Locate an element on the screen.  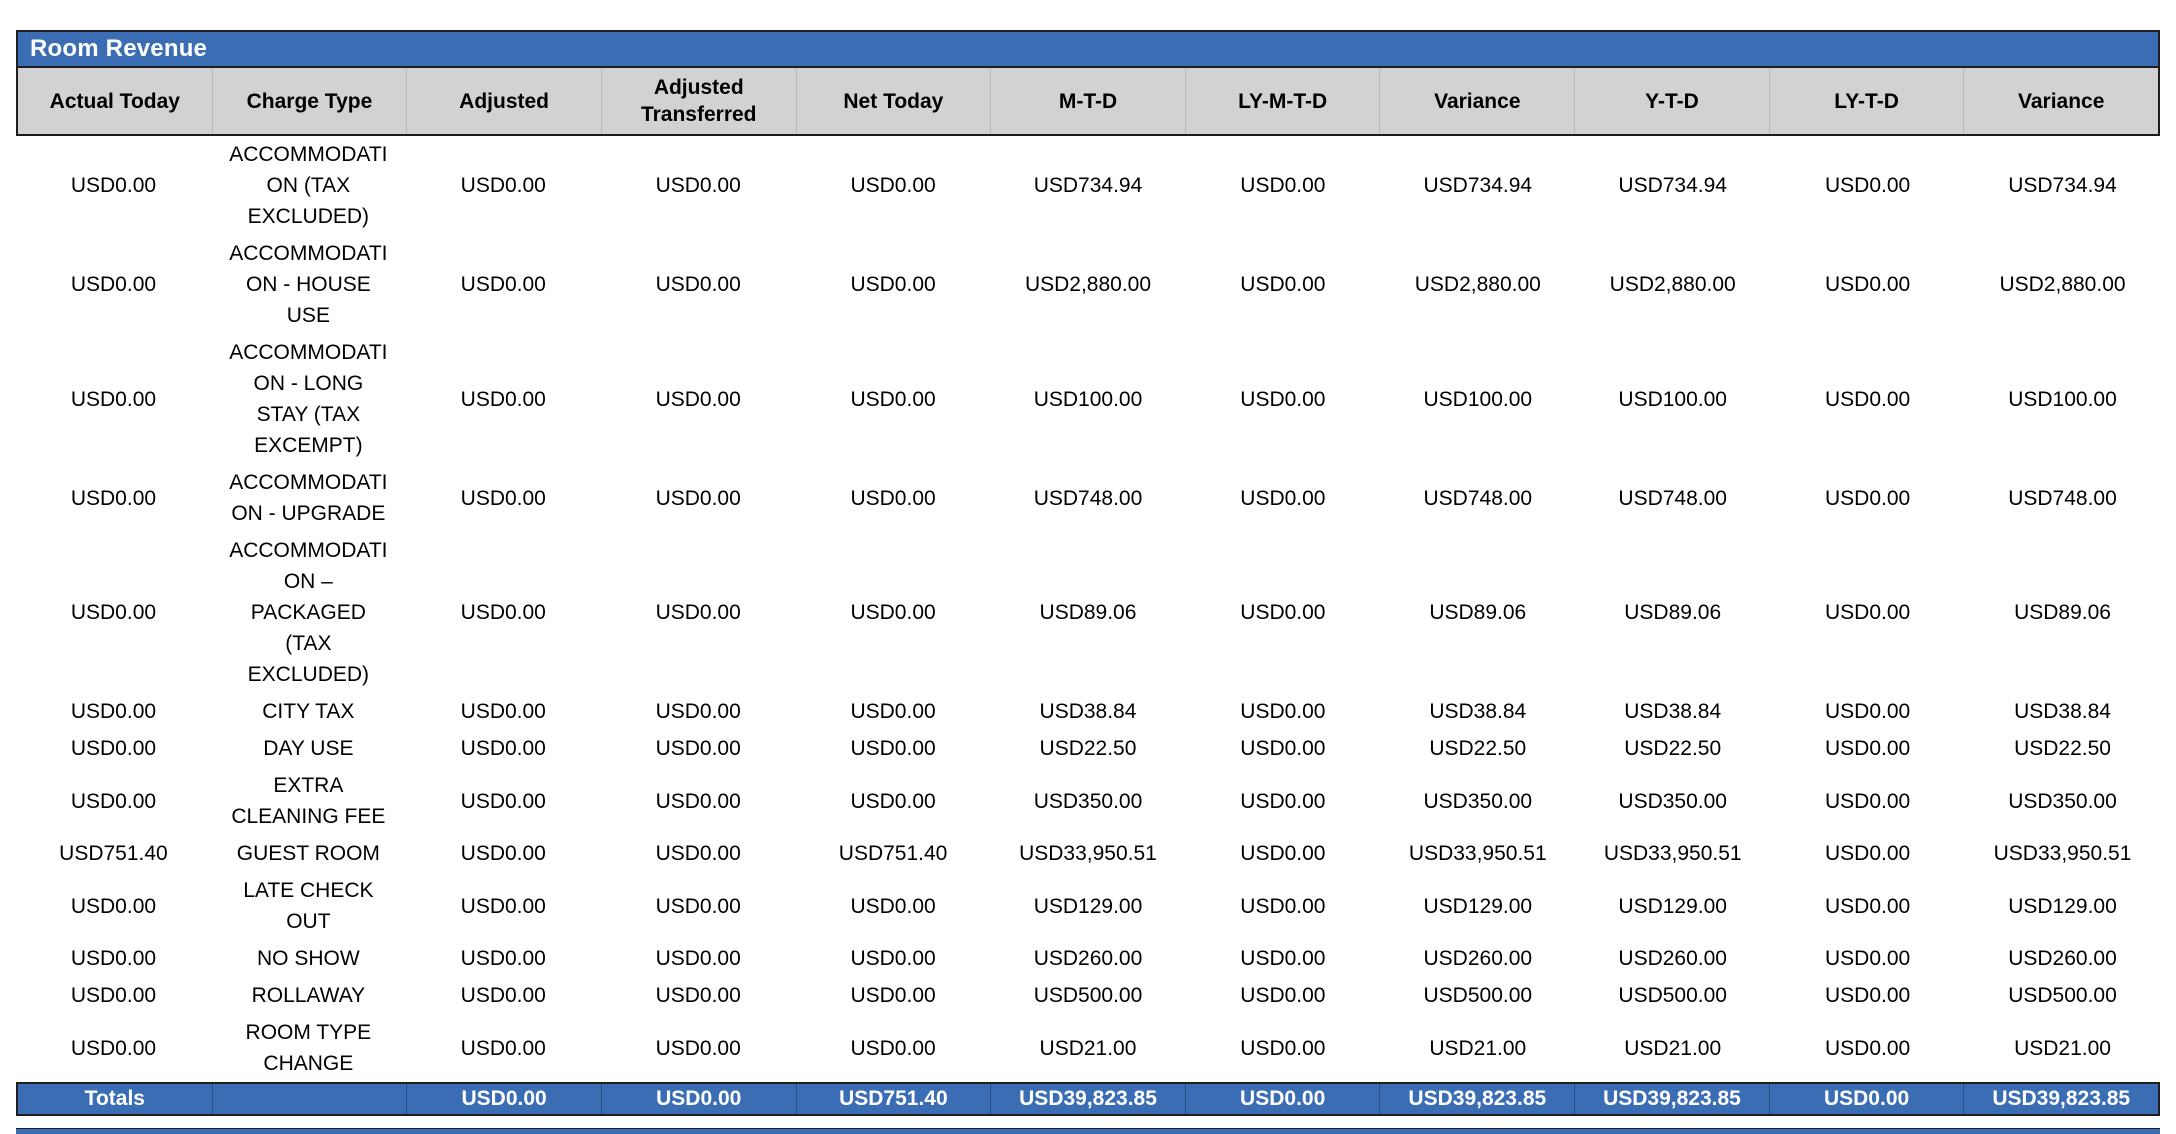
column-header: Actual Today is located at coordinates (114, 101).